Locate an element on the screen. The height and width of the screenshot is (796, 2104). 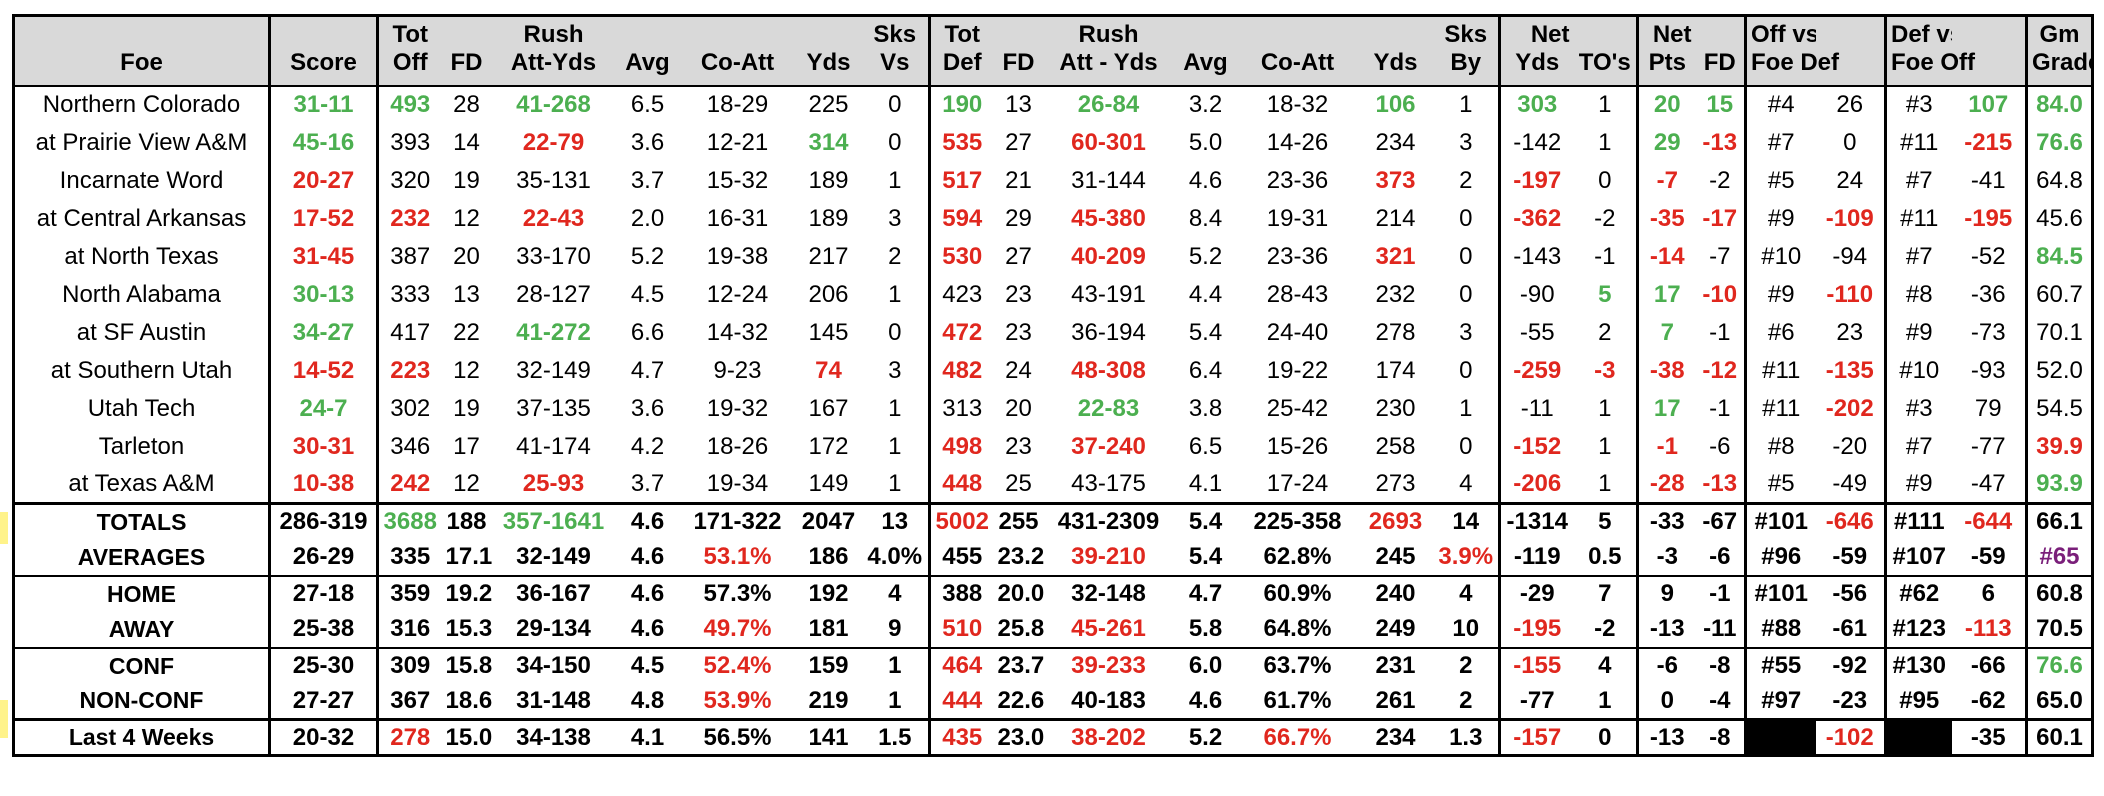
cell-def-fd: 23 is located at coordinates (1018, 446).